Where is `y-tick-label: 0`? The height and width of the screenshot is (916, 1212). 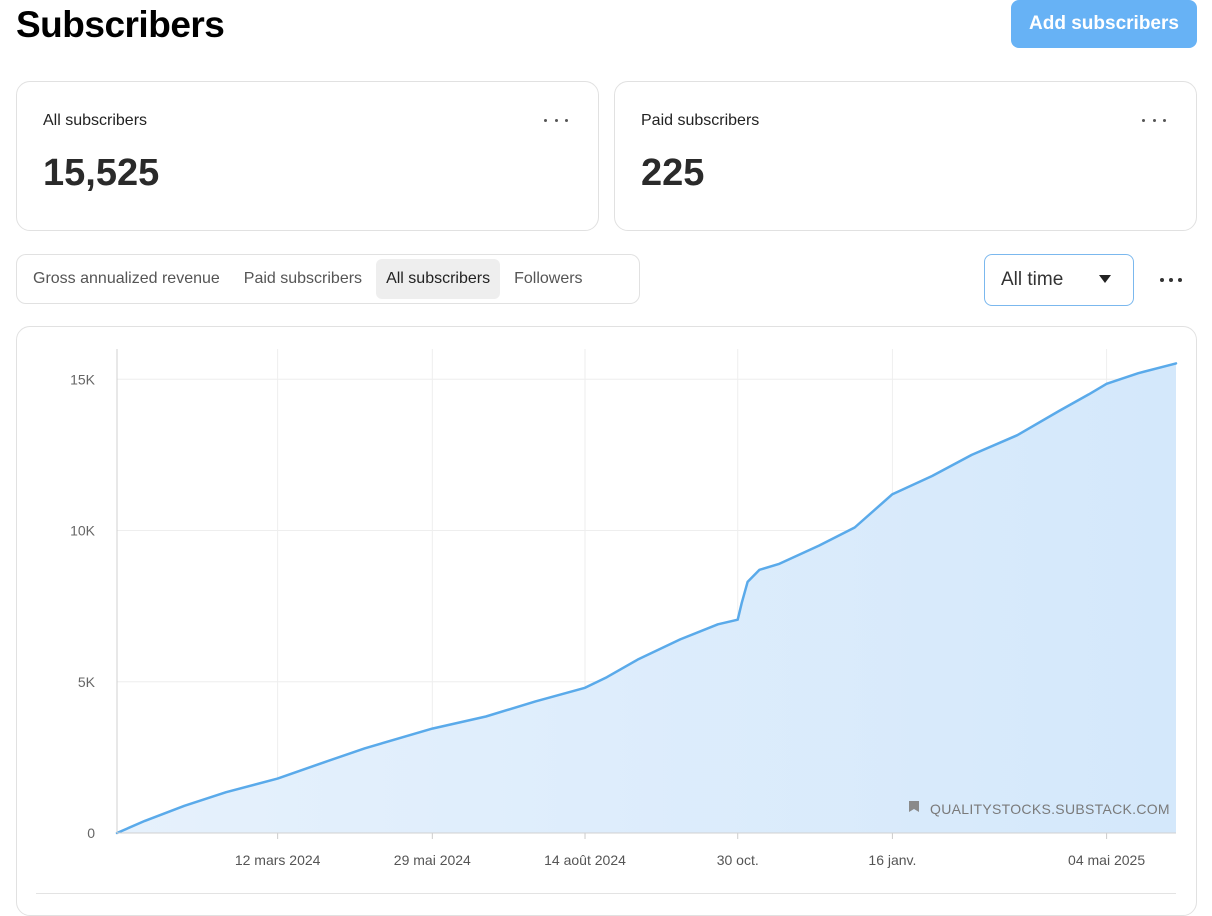 y-tick-label: 0 is located at coordinates (91, 833).